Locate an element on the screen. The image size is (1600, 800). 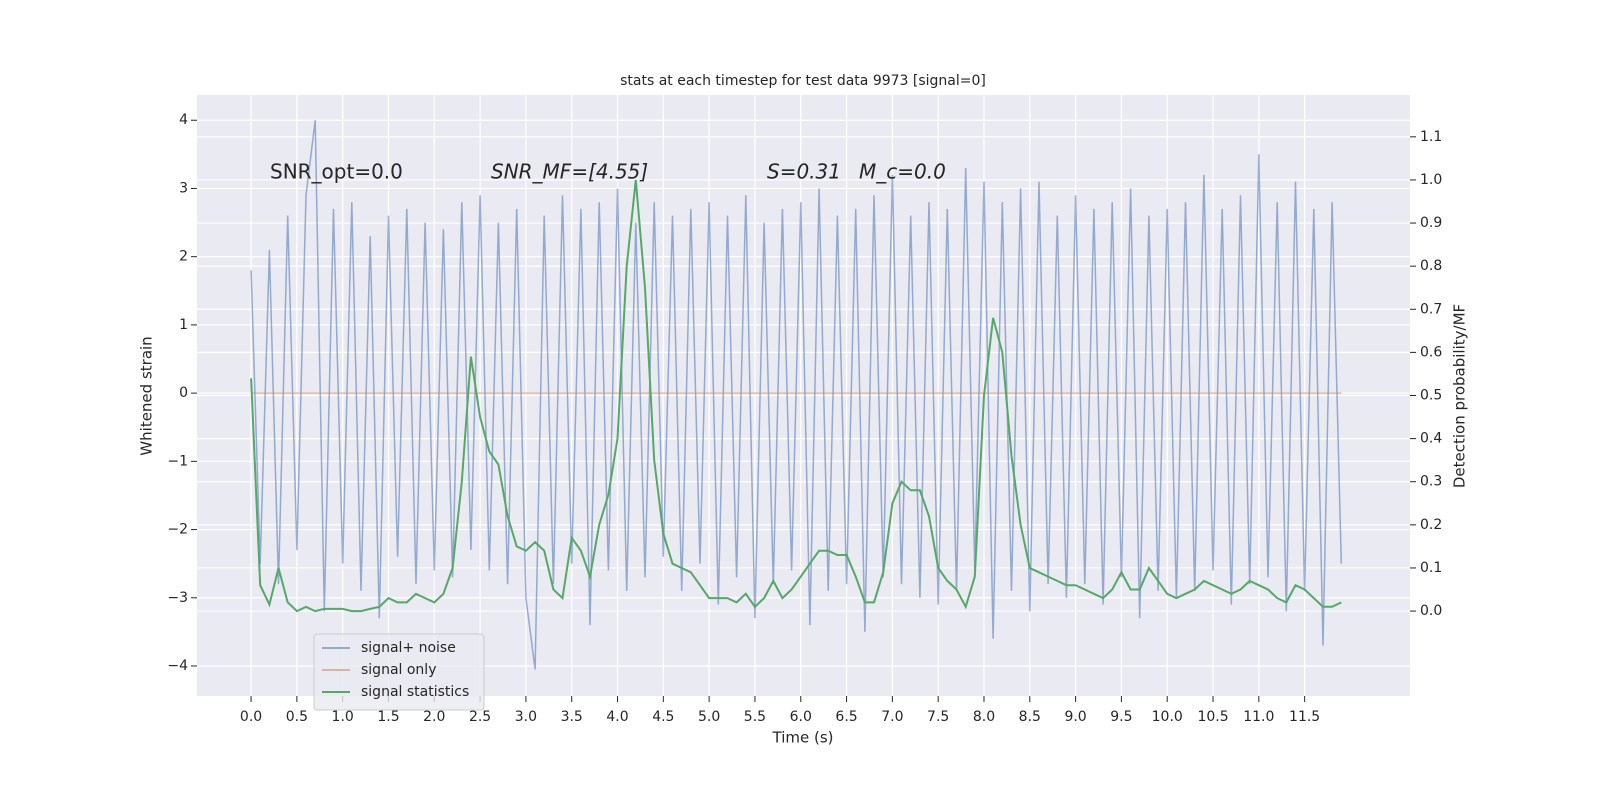
y2-tick-label: 0.3 is located at coordinates (1431, 482).